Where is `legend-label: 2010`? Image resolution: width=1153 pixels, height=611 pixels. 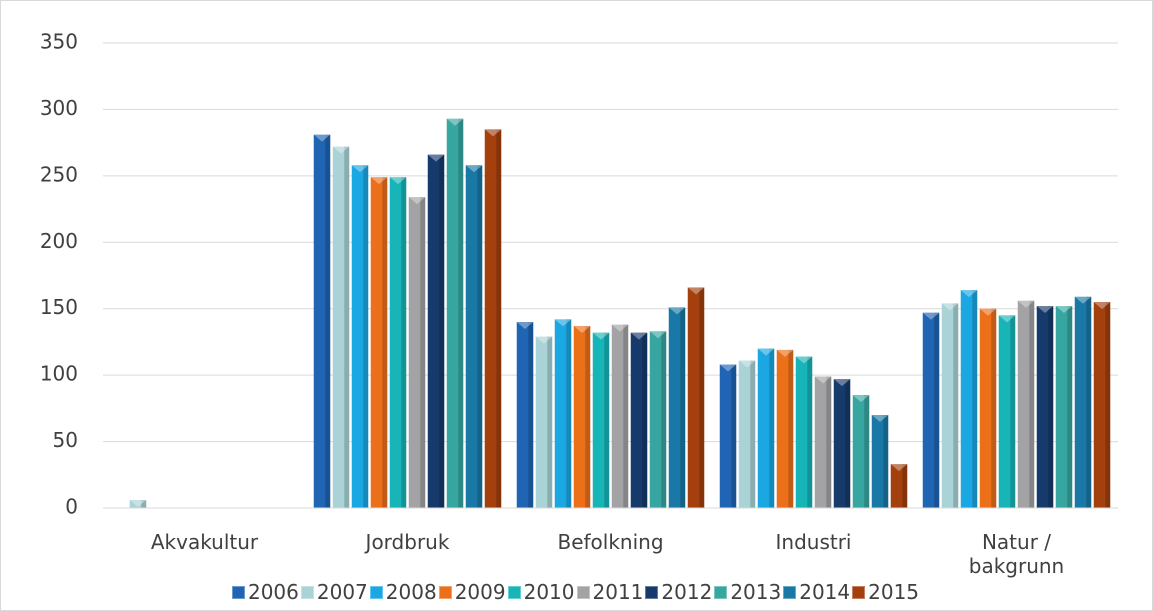 legend-label: 2010 is located at coordinates (549, 592).